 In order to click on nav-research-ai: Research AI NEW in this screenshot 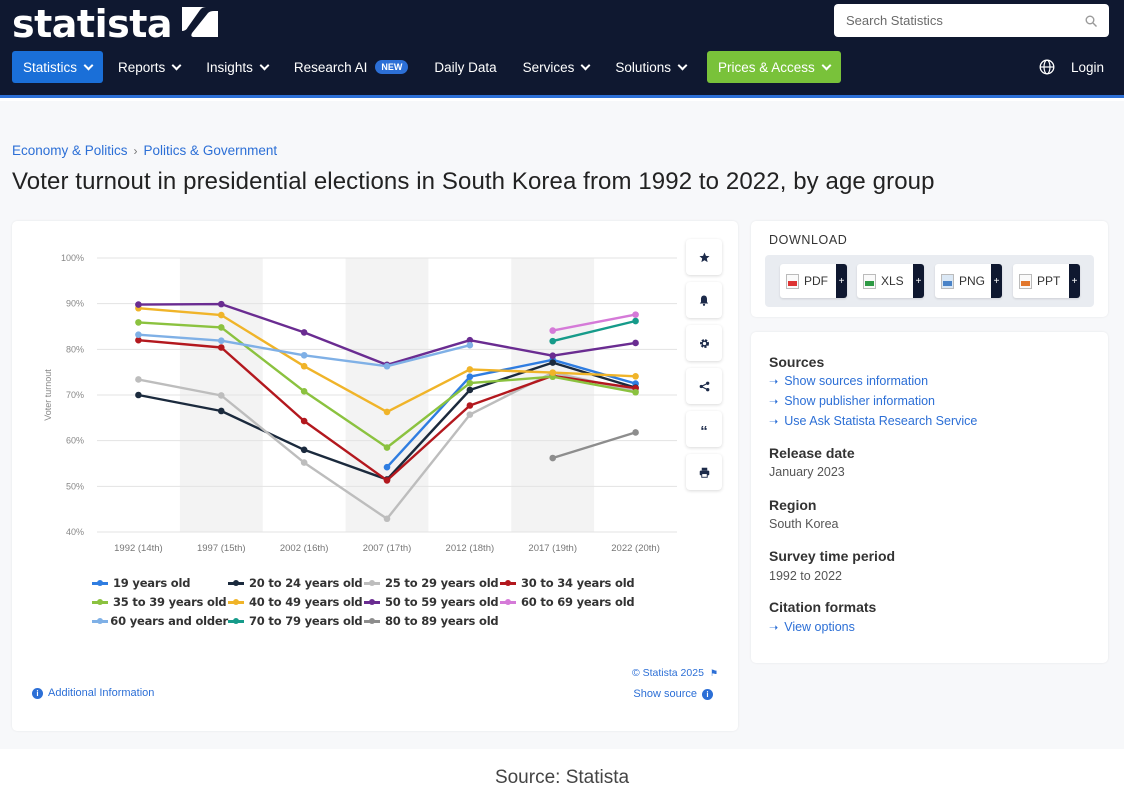, I will do `click(351, 67)`.